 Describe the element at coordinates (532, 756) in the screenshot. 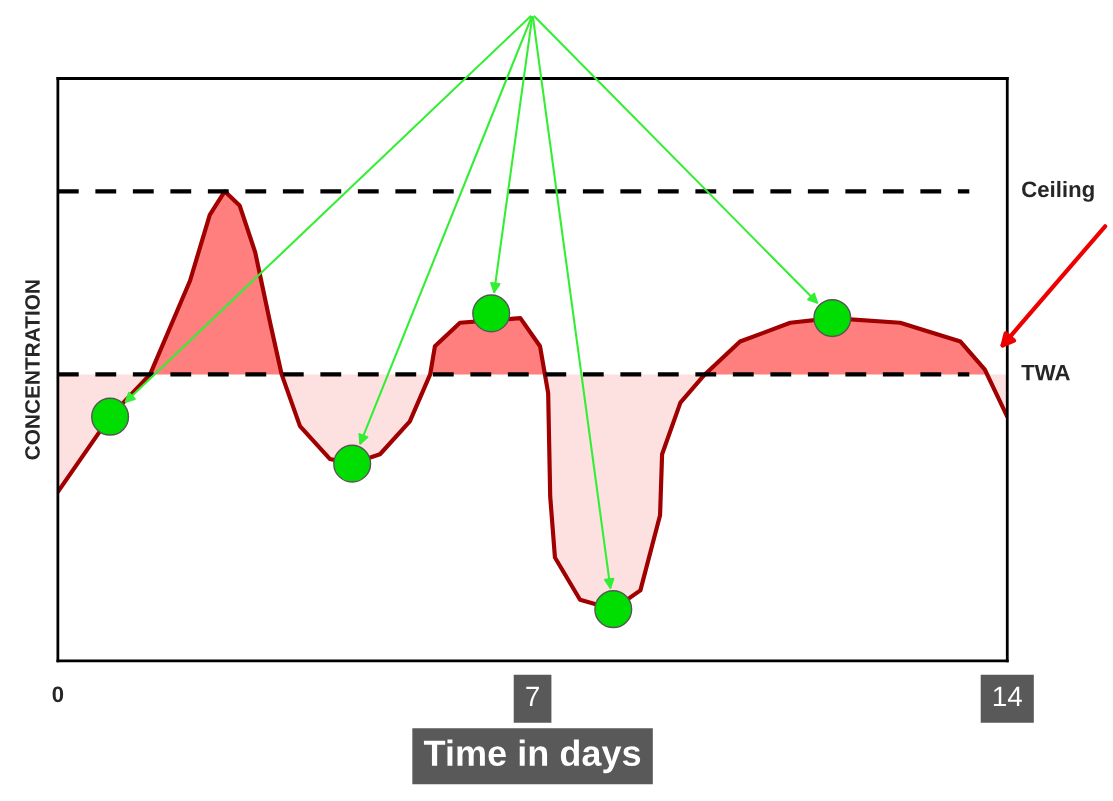

I see `x-axis-title: Time in days` at that location.